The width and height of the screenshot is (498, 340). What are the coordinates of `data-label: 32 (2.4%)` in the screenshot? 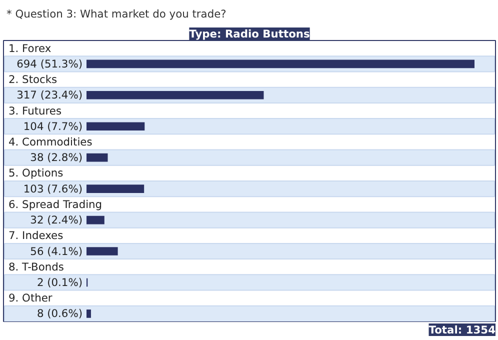 It's located at (56, 220).